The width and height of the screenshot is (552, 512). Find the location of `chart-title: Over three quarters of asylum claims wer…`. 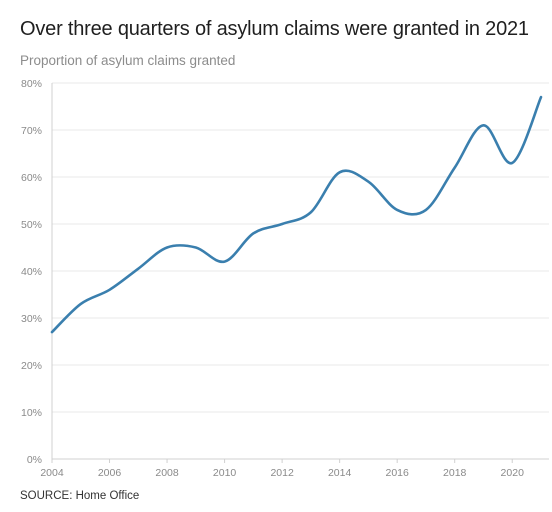

chart-title: Over three quarters of asylum claims wer… is located at coordinates (274, 29).